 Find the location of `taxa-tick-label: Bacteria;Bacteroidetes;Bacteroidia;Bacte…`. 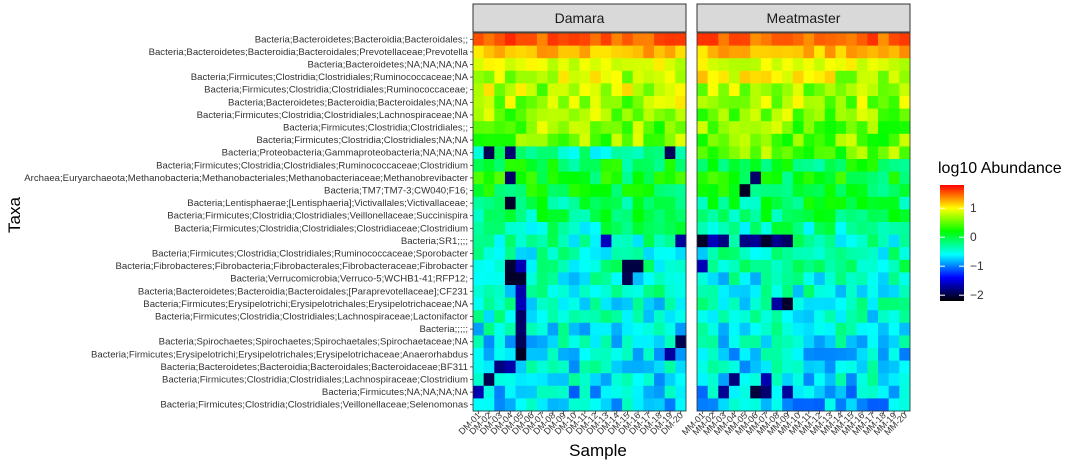

taxa-tick-label: Bacteria;Bacteroidetes;Bacteroidia;Bacte… is located at coordinates (361, 39).